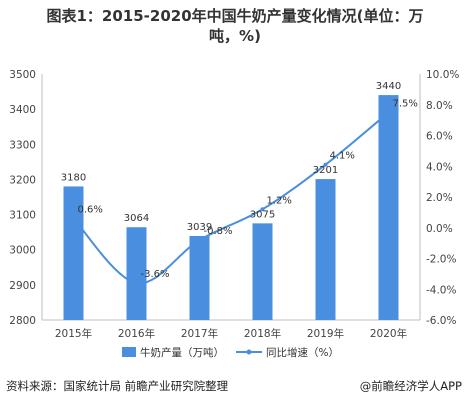  I want to click on x-tick-label: 2017年, so click(199, 333).